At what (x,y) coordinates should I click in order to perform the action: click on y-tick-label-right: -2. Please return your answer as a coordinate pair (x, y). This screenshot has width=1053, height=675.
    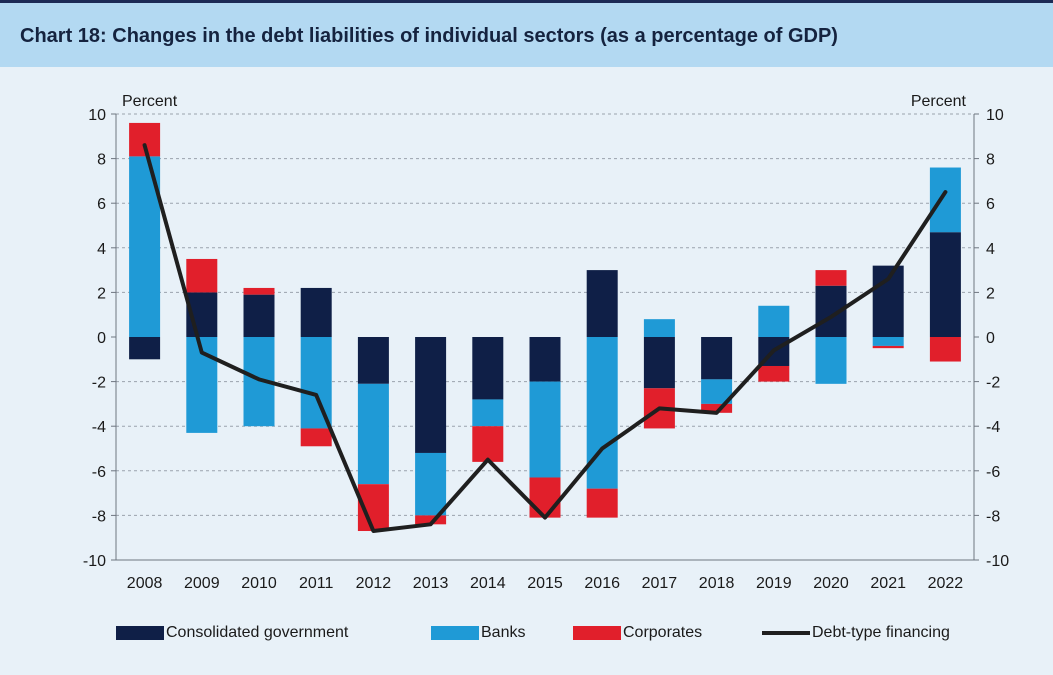
    Looking at the image, I should click on (993, 383).